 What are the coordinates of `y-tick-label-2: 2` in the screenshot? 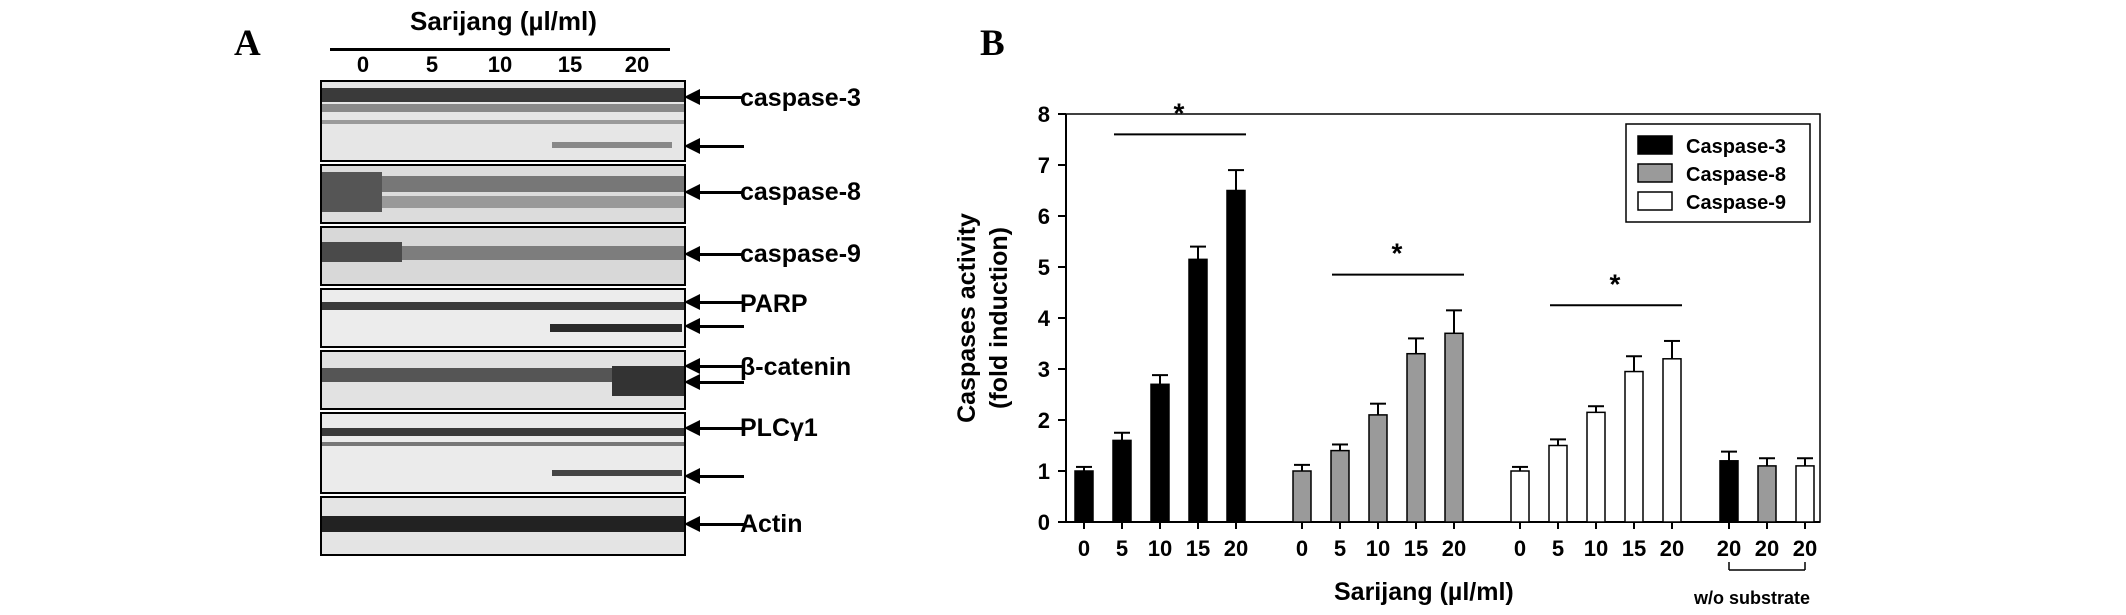 It's located at (1044, 420).